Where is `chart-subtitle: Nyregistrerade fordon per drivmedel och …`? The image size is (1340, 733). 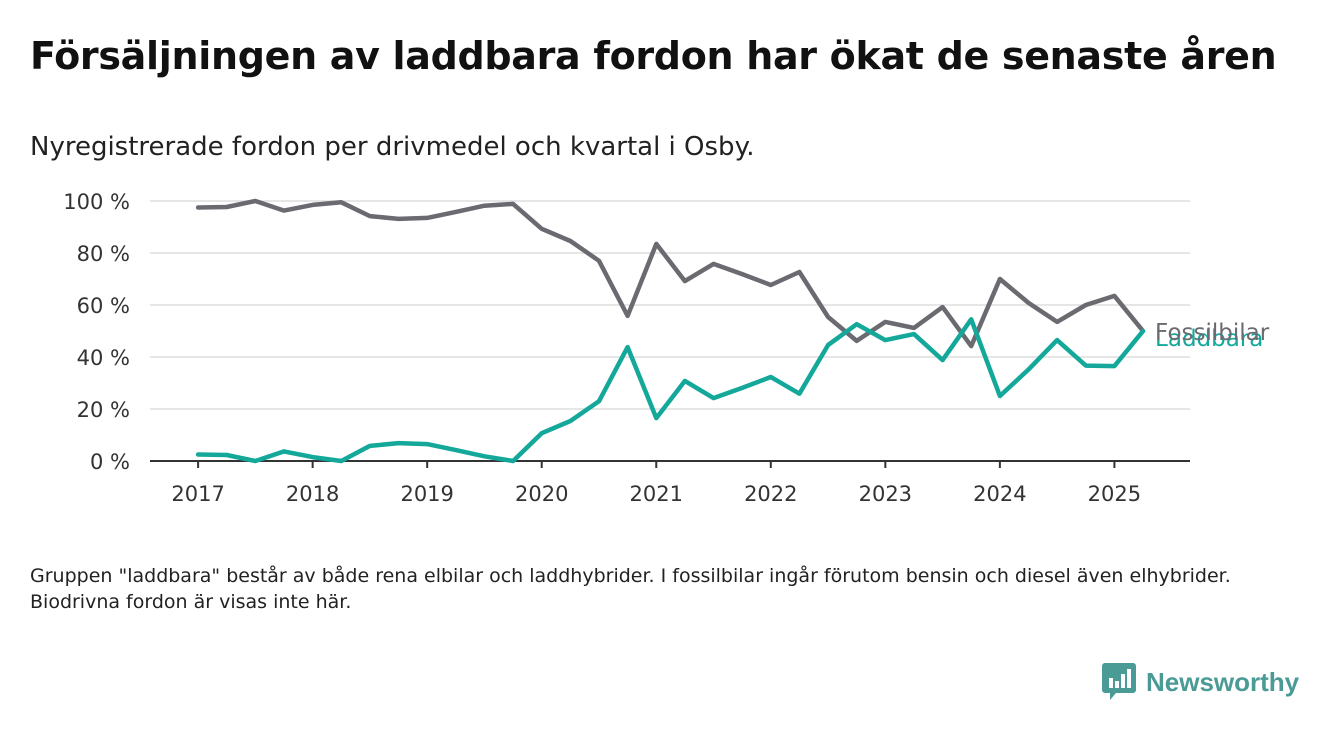 chart-subtitle: Nyregistrerade fordon per drivmedel och … is located at coordinates (392, 147).